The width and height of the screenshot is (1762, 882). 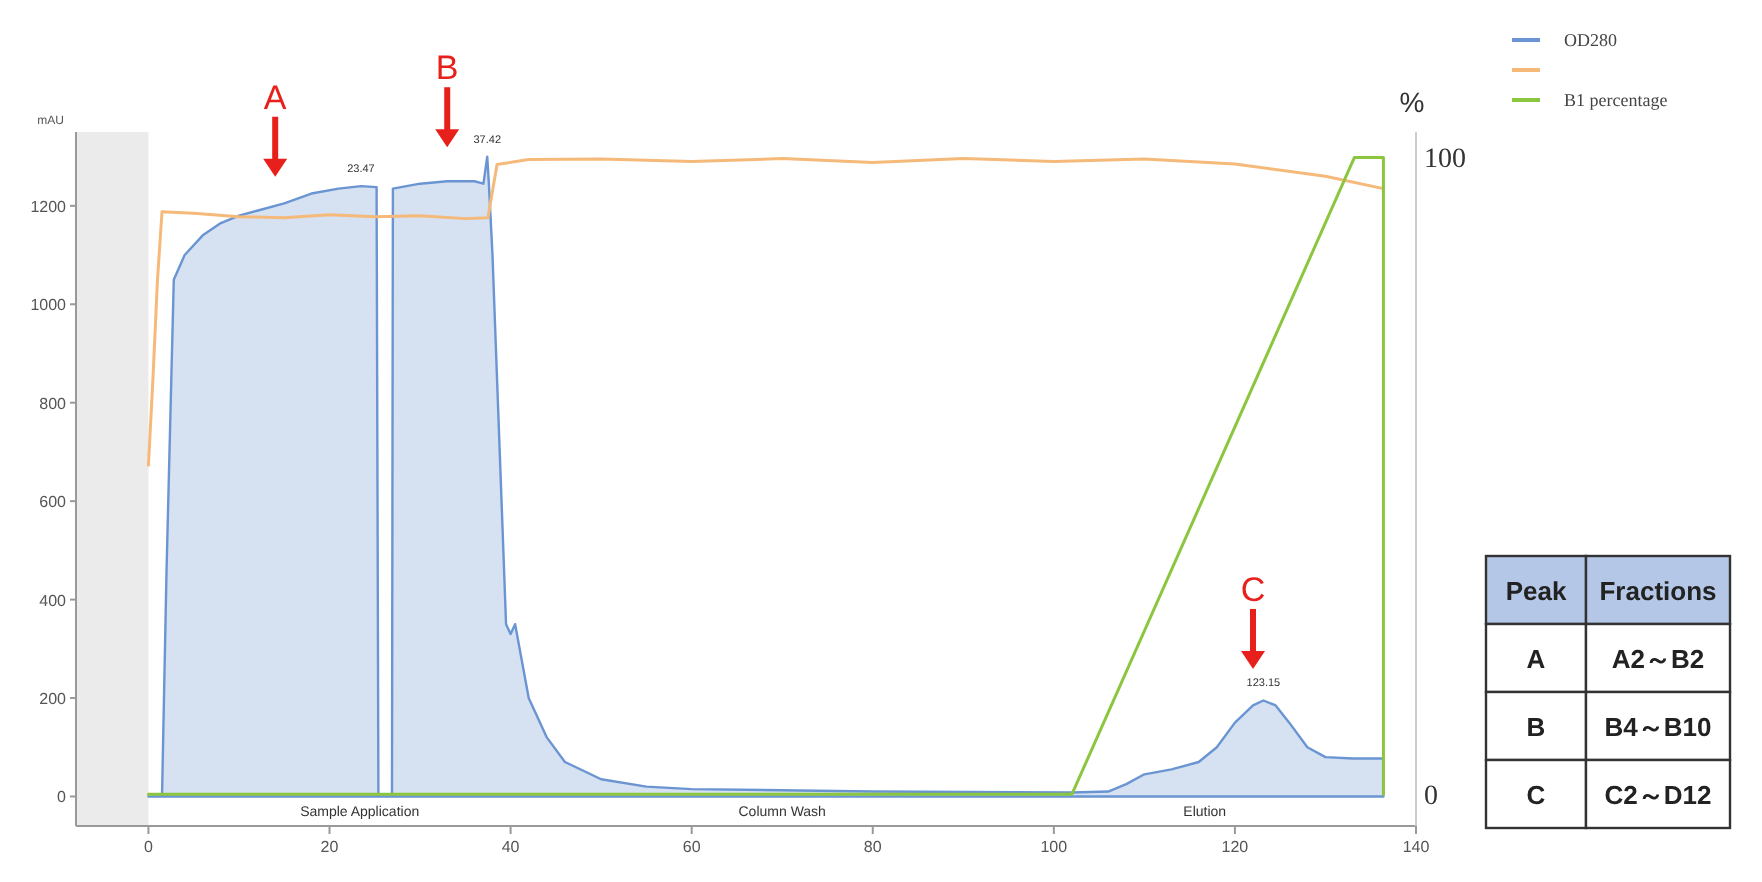 I want to click on text: C, so click(x=1536, y=795).